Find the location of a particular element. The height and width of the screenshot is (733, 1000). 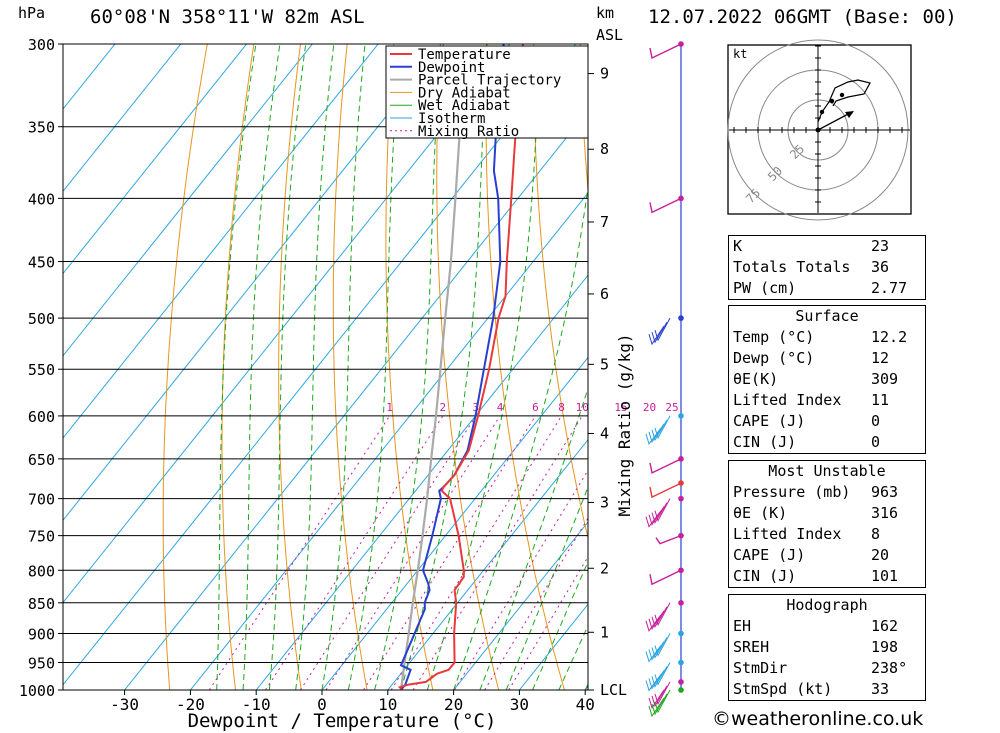

temperature-tick-label: -20 is located at coordinates (190, 704).